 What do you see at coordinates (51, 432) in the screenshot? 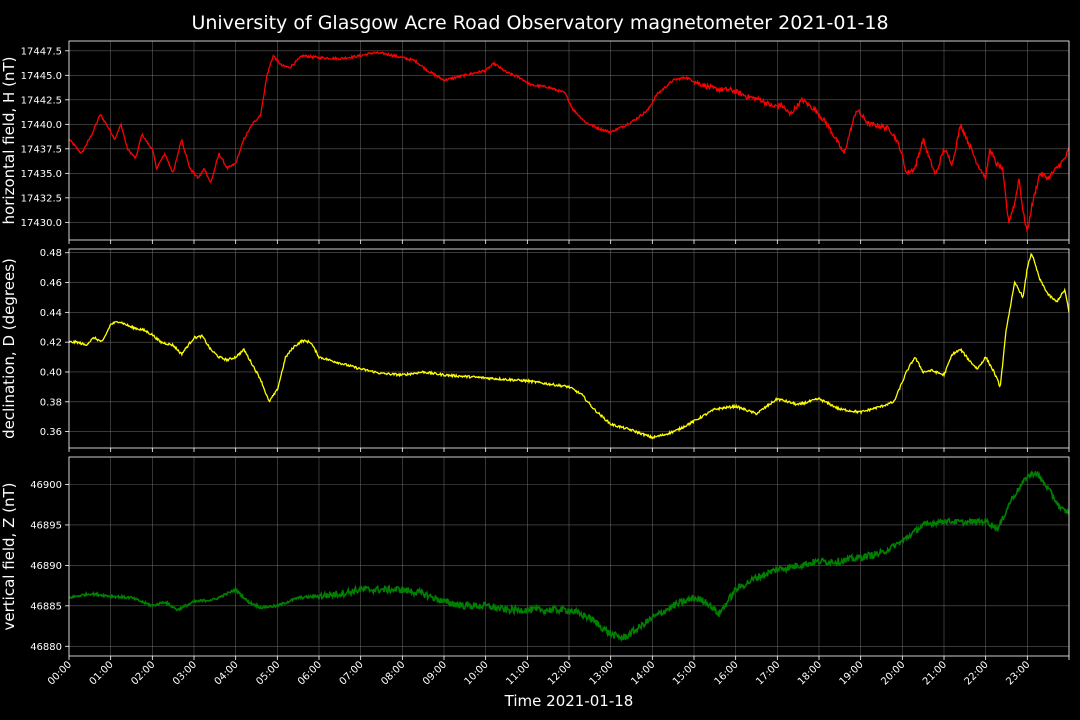
I see `y-tick-label: 0.36` at bounding box center [51, 432].